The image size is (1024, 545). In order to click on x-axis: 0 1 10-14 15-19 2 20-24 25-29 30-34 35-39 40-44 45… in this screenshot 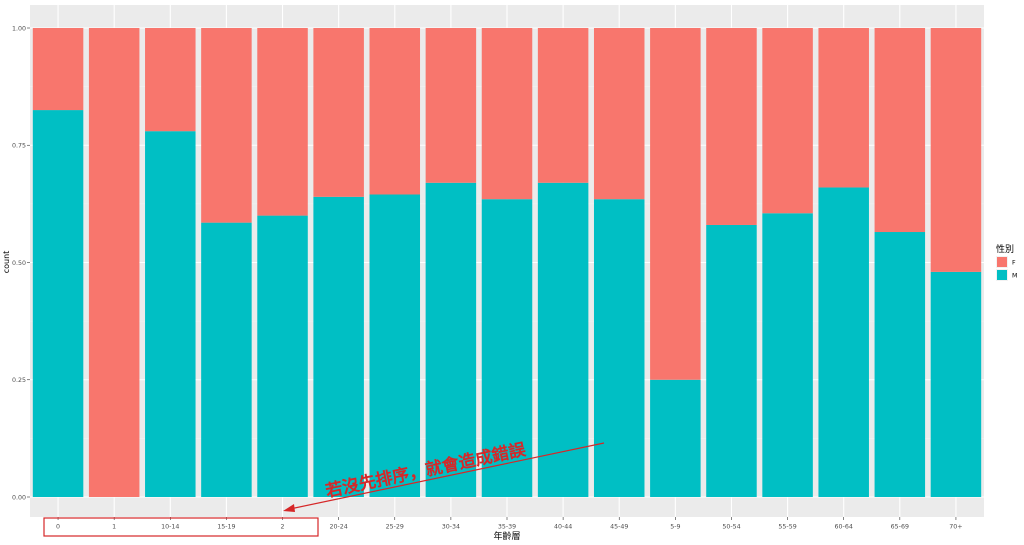, I will do `click(509, 524)`.